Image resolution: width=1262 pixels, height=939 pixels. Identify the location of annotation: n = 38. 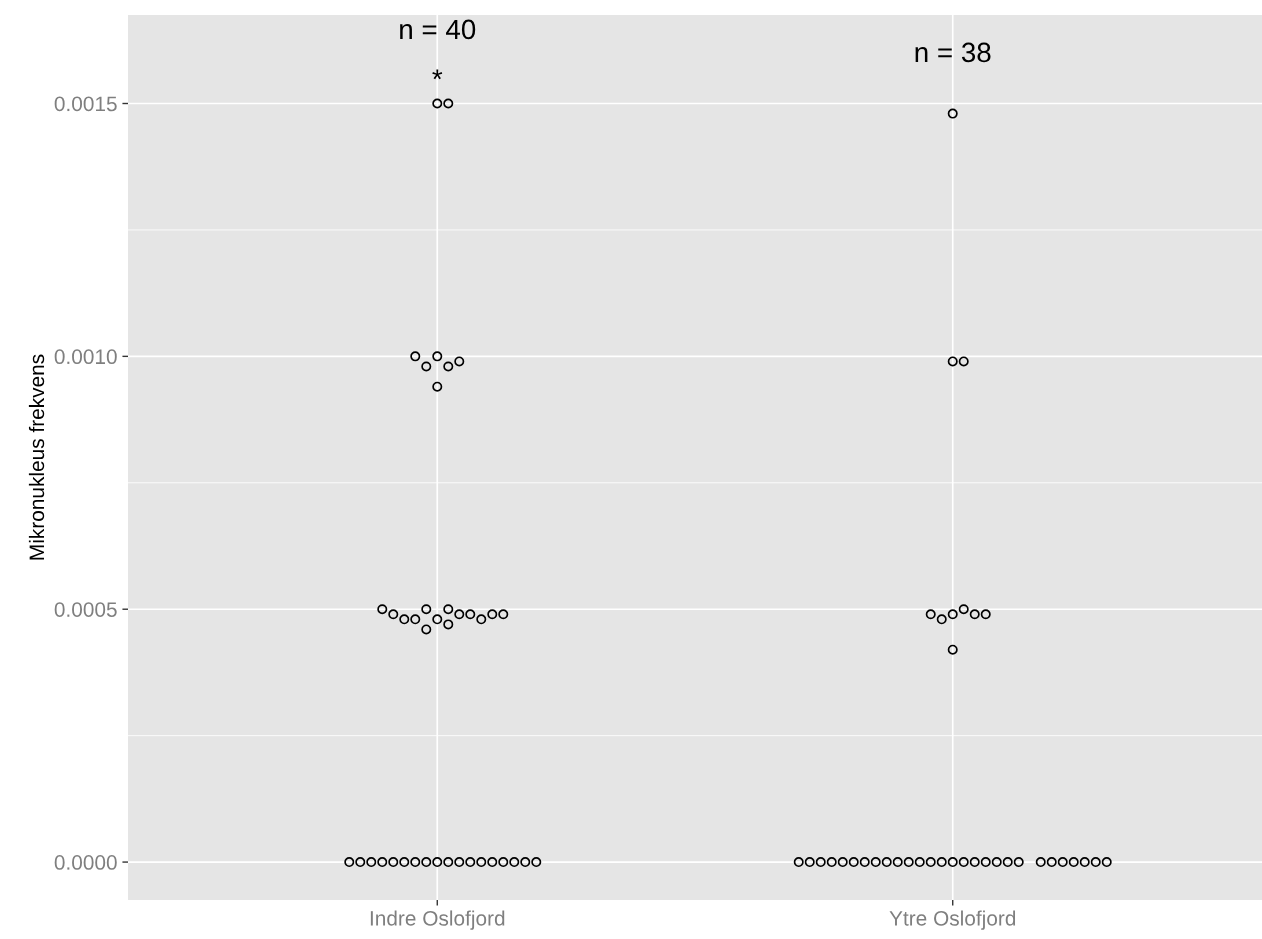
(953, 52).